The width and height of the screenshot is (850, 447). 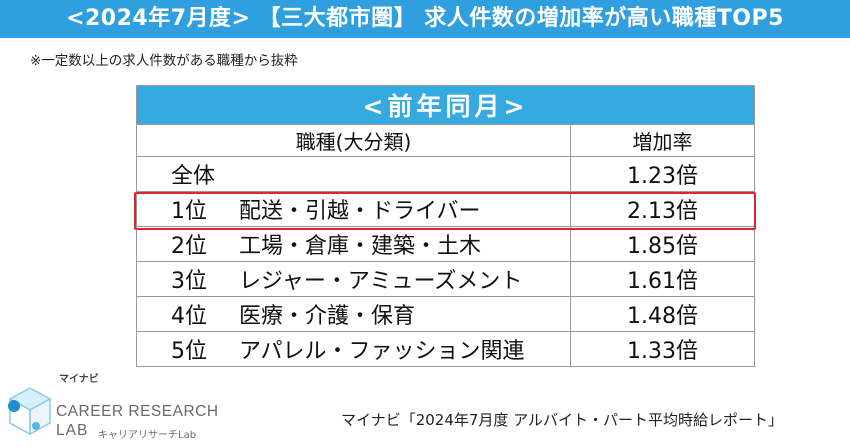 I want to click on rate-value: 1.48倍, so click(x=662, y=314).